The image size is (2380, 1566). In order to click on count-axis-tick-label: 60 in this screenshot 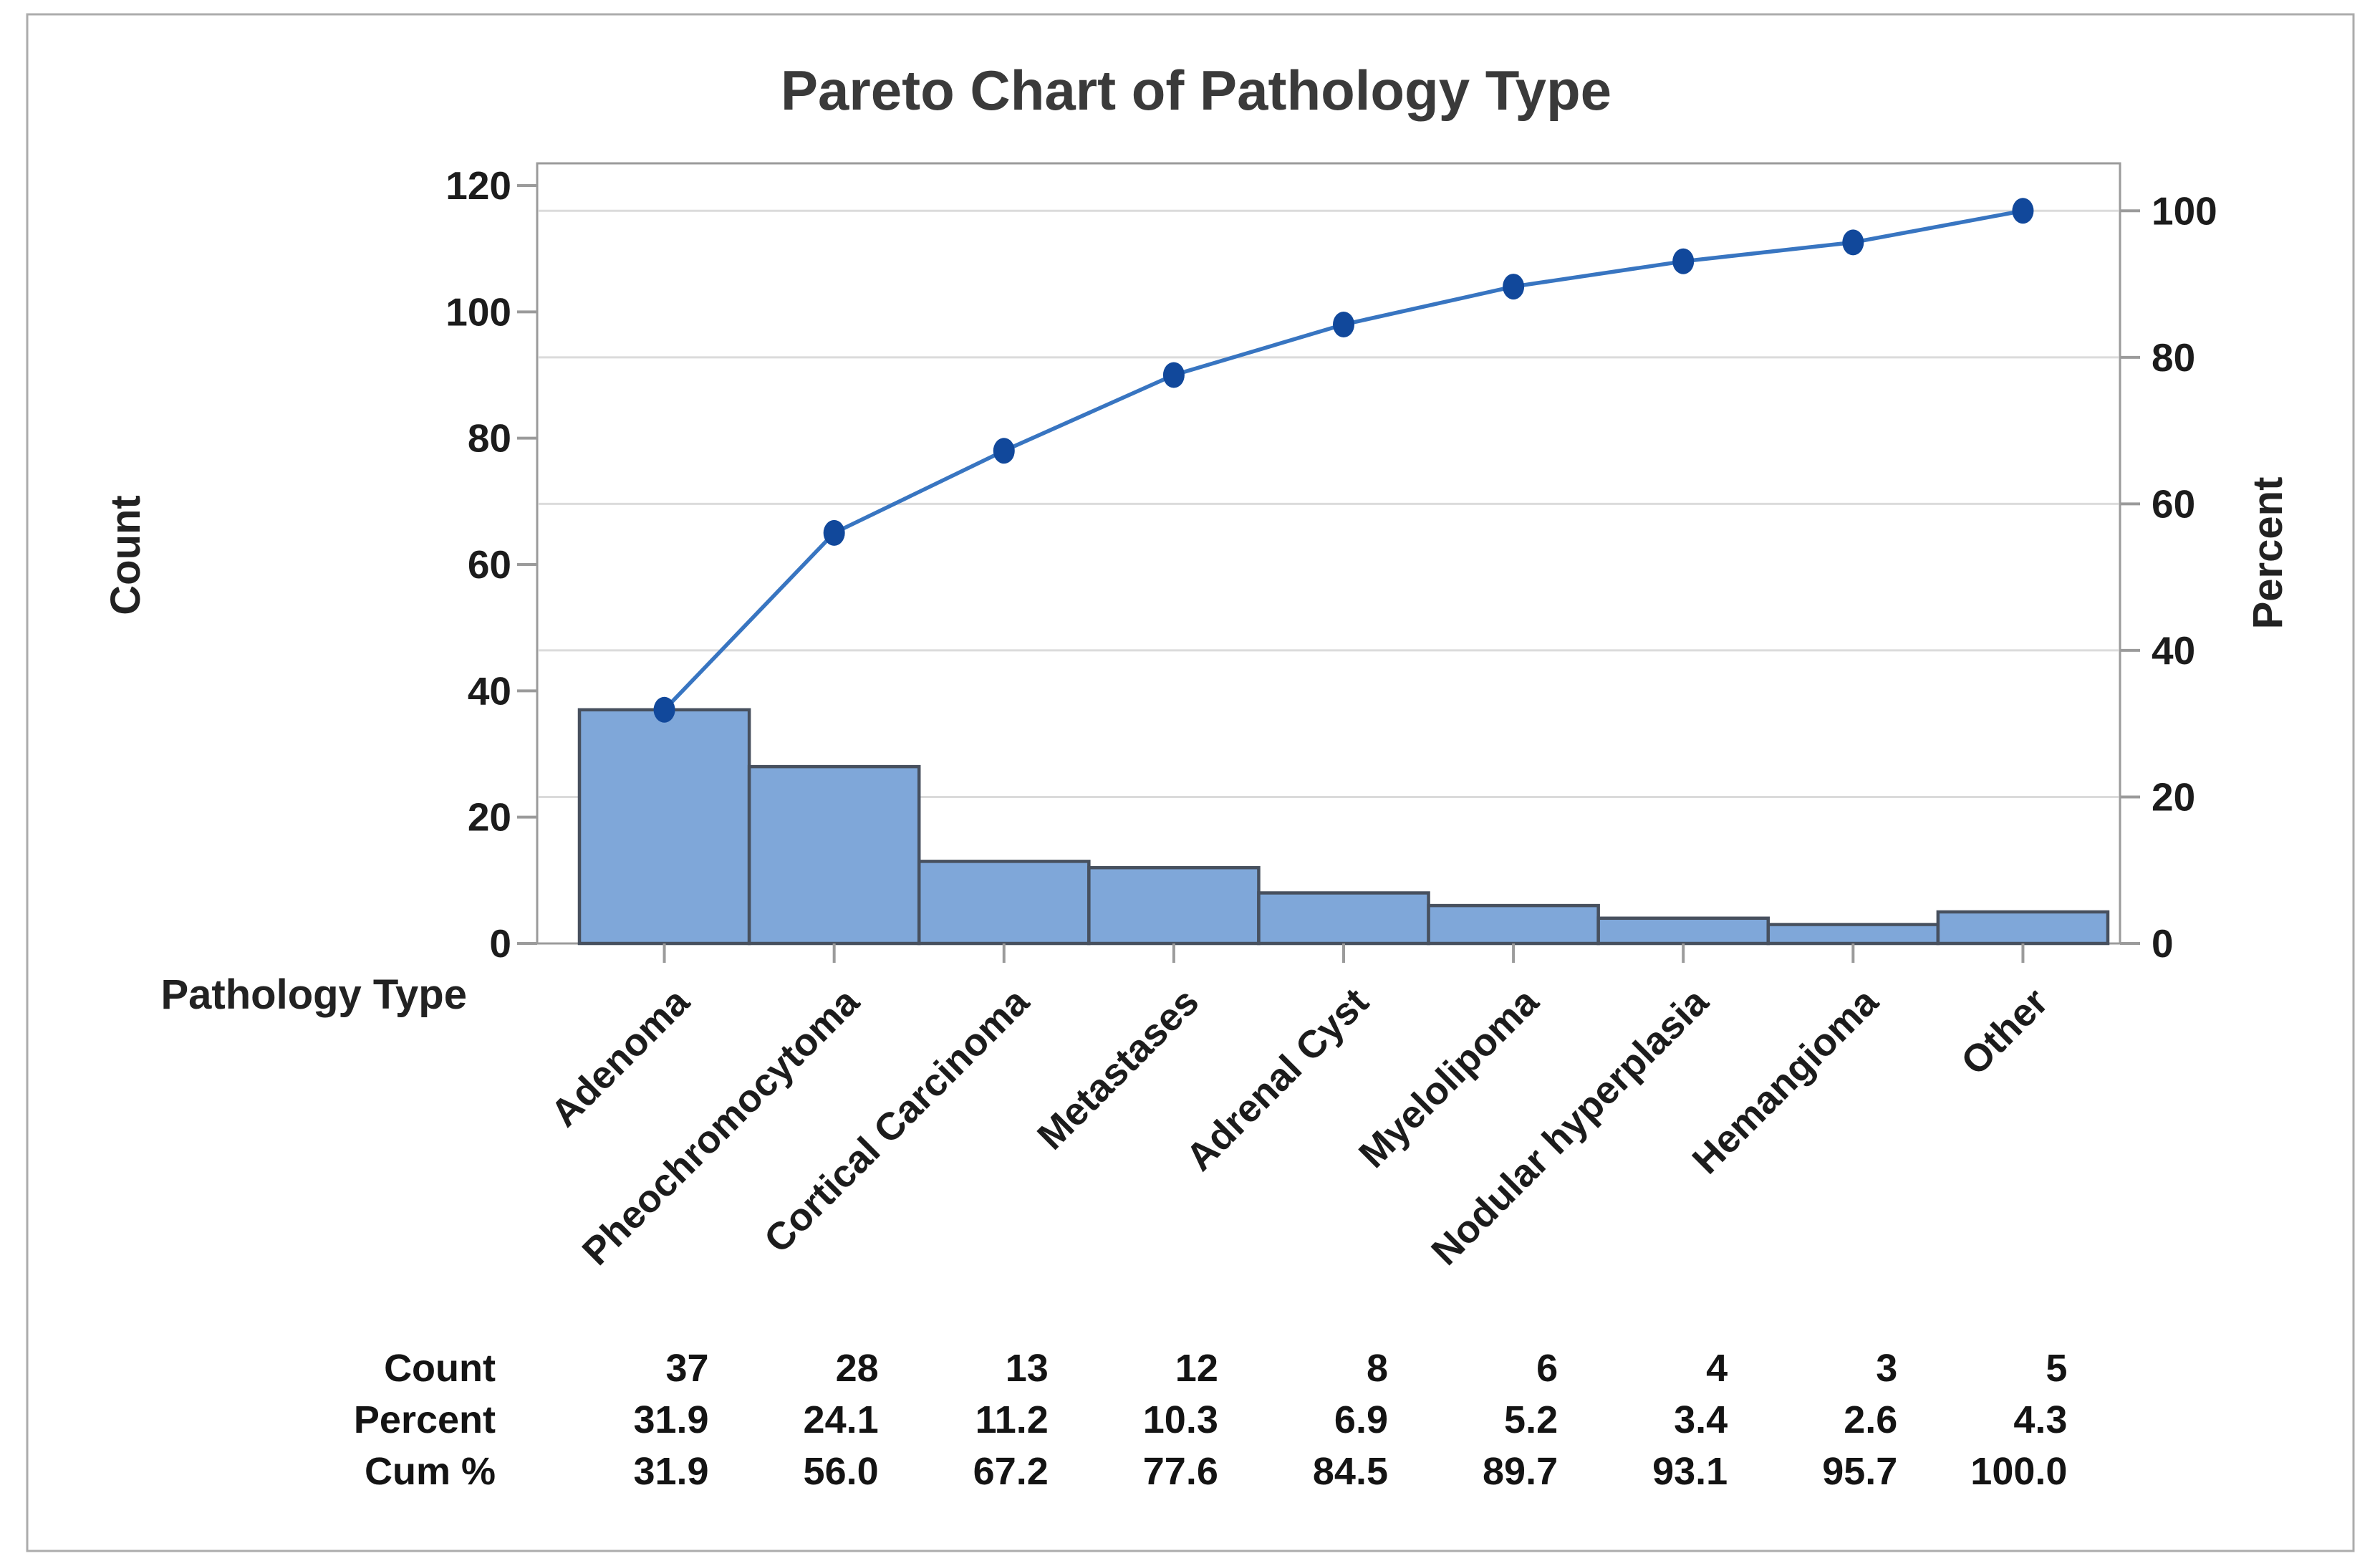, I will do `click(489, 564)`.